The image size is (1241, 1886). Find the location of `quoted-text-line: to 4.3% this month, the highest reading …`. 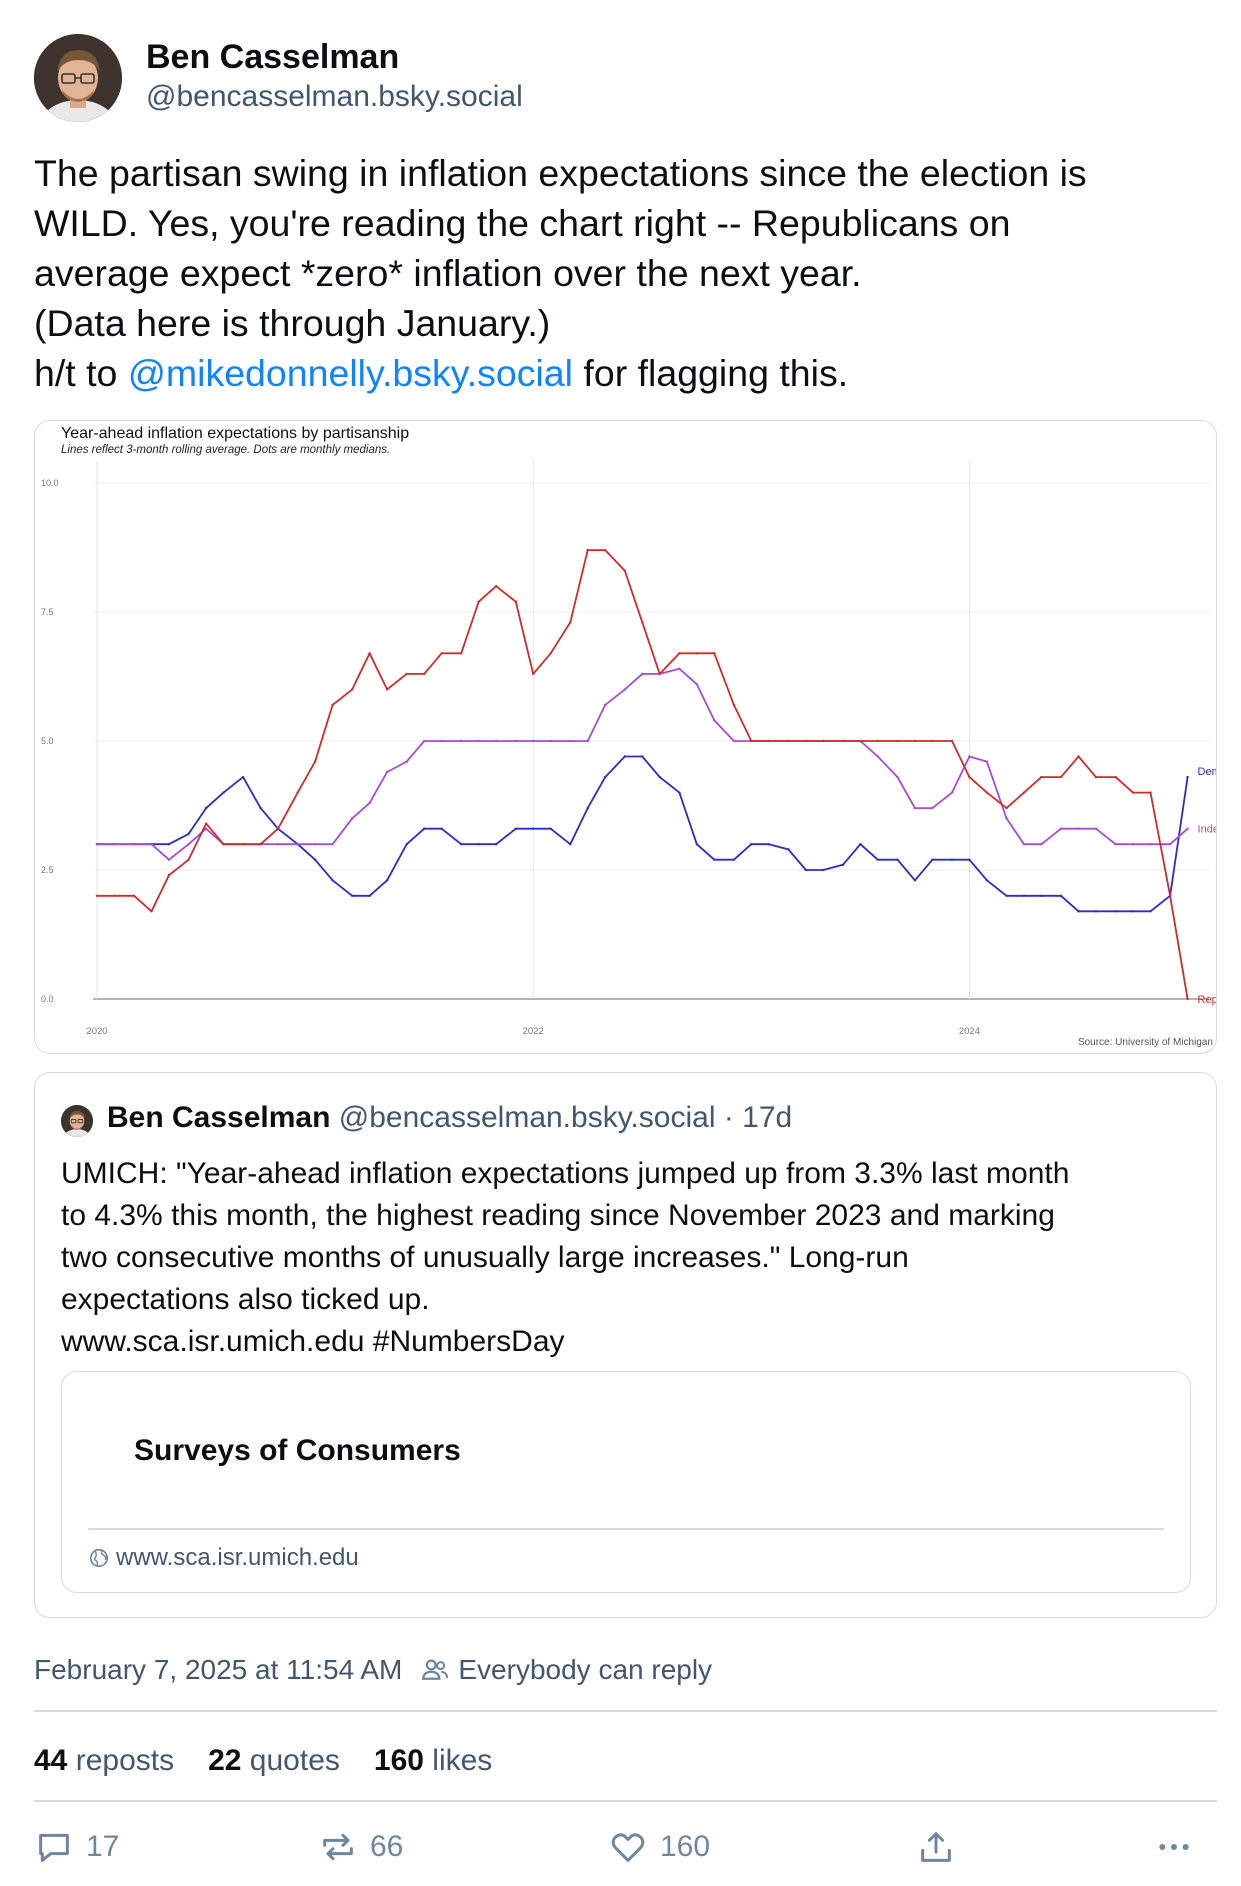

quoted-text-line: to 4.3% this month, the highest reading … is located at coordinates (558, 1215).